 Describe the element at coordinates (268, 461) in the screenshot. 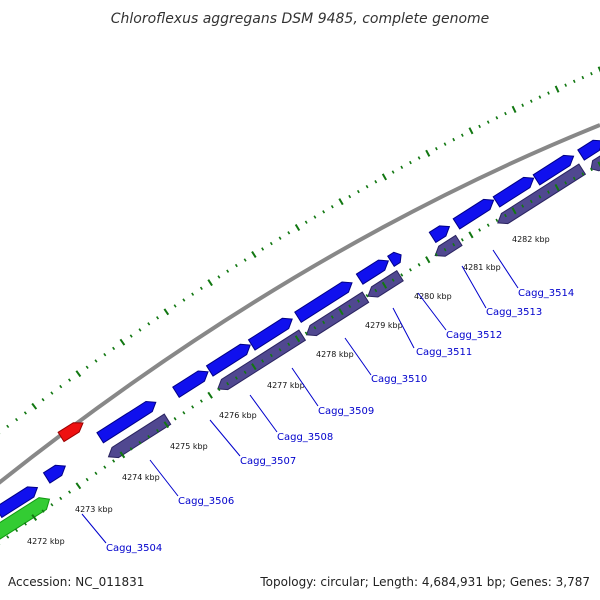

I see `gene-label: Cagg_3507` at that location.